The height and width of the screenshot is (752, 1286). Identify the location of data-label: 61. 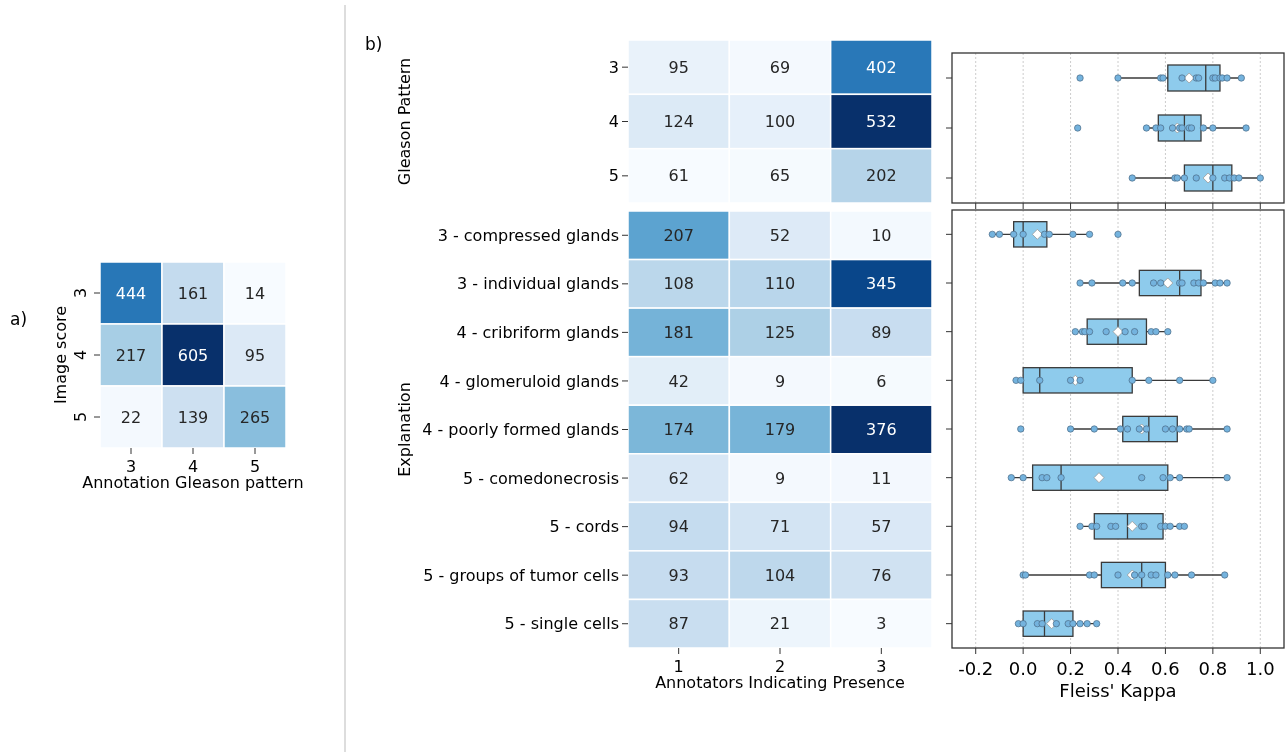
(678, 176).